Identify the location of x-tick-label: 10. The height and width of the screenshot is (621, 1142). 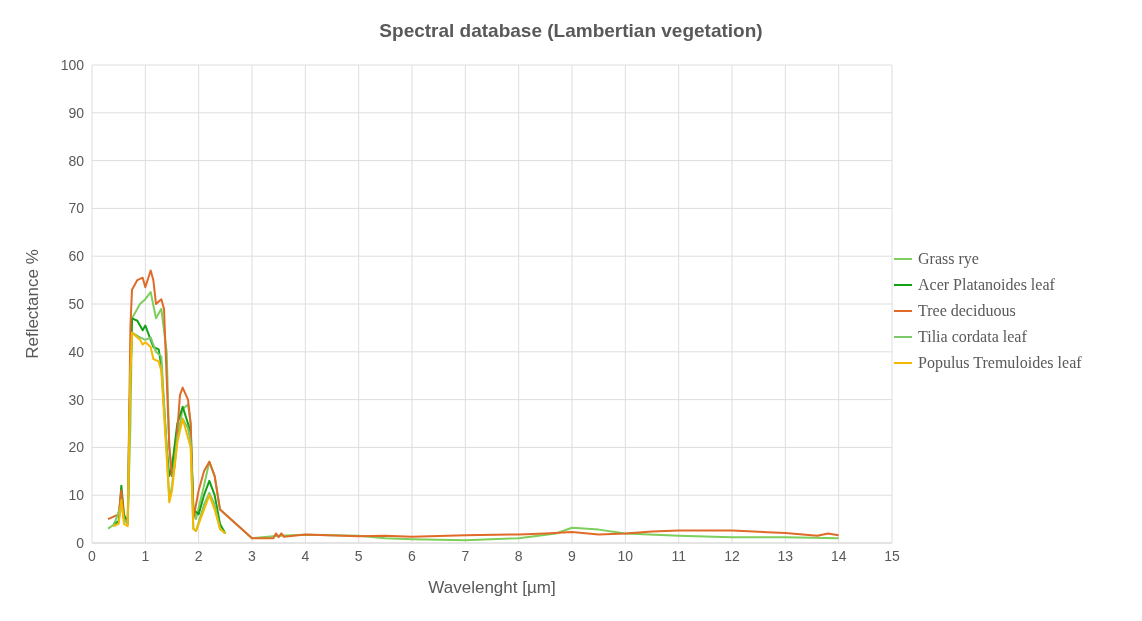
(625, 555).